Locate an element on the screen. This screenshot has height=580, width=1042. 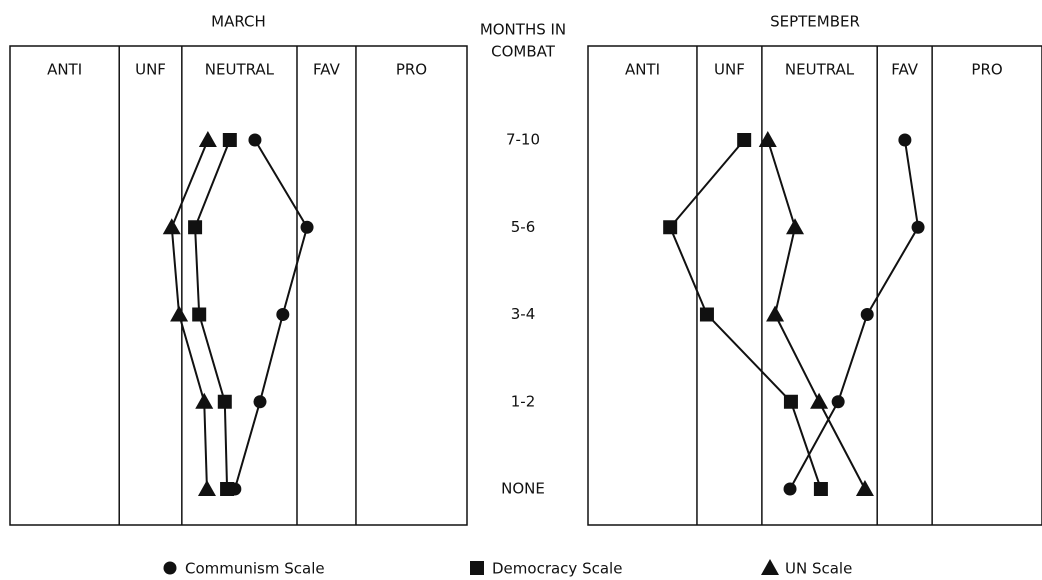
y-axis-title: MONTHS IN is located at coordinates (523, 30).